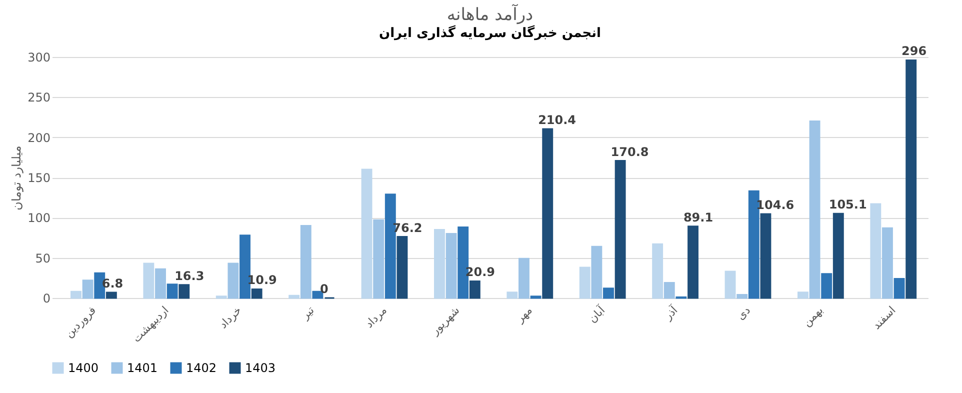 Image resolution: width=962 pixels, height=393 pixels. What do you see at coordinates (230, 318) in the screenshot?
I see `x-tick-label: خرداد` at bounding box center [230, 318].